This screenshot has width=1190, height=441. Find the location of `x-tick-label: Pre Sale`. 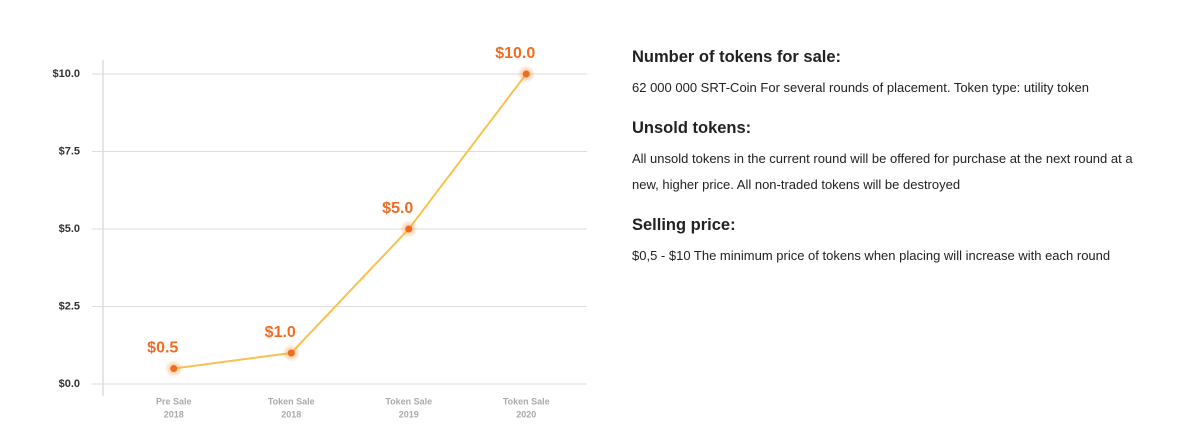

x-tick-label: Pre Sale is located at coordinates (174, 401).